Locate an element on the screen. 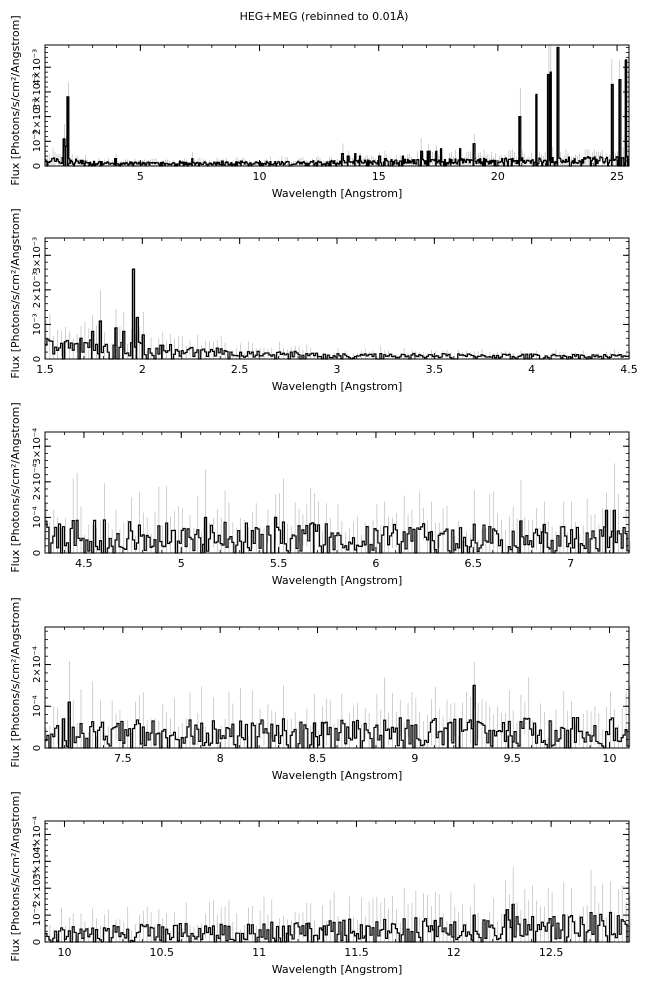 The height and width of the screenshot is (991, 648). y-tick-label: 4×10⁻⁴ is located at coordinates (37, 834).